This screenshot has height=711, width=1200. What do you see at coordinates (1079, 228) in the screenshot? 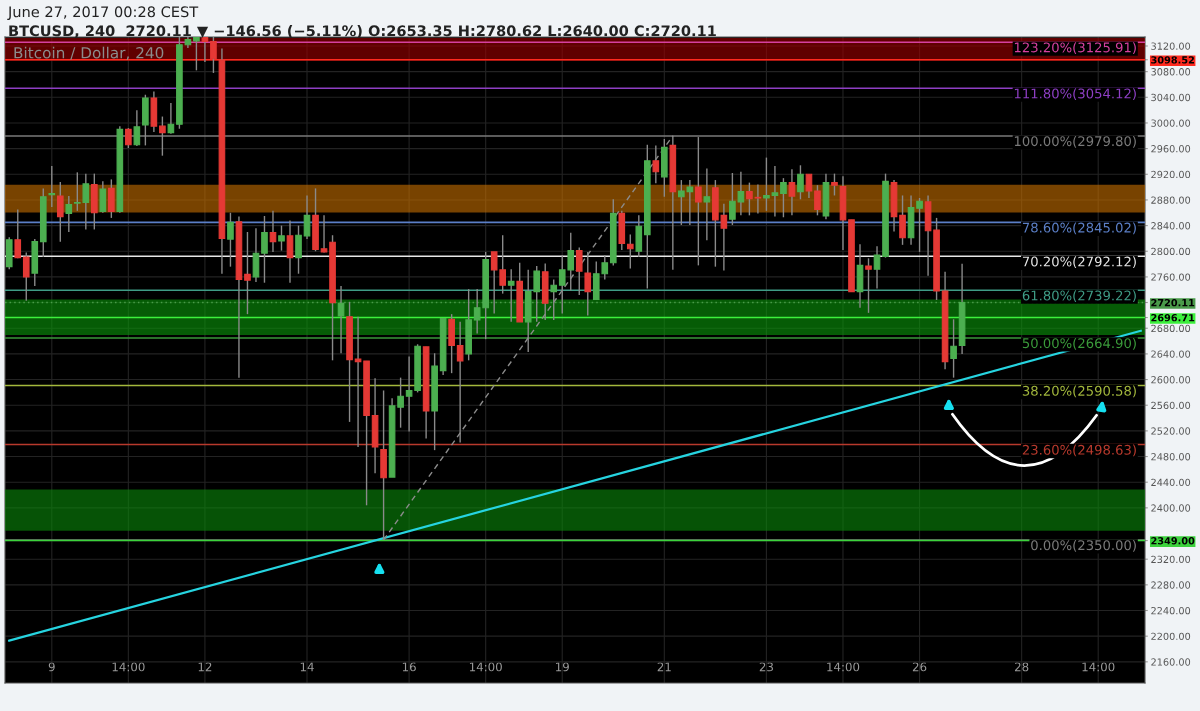
I see `ref-line-label: 78.60%(2845.02)` at bounding box center [1079, 228].